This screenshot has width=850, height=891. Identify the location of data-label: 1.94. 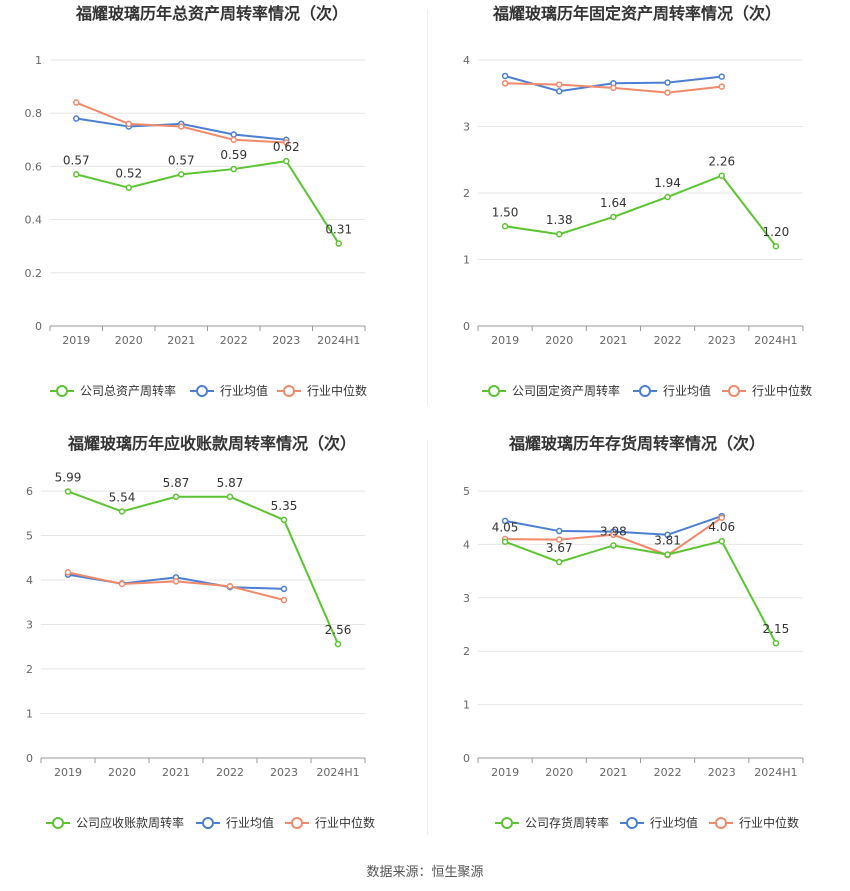
(667, 183).